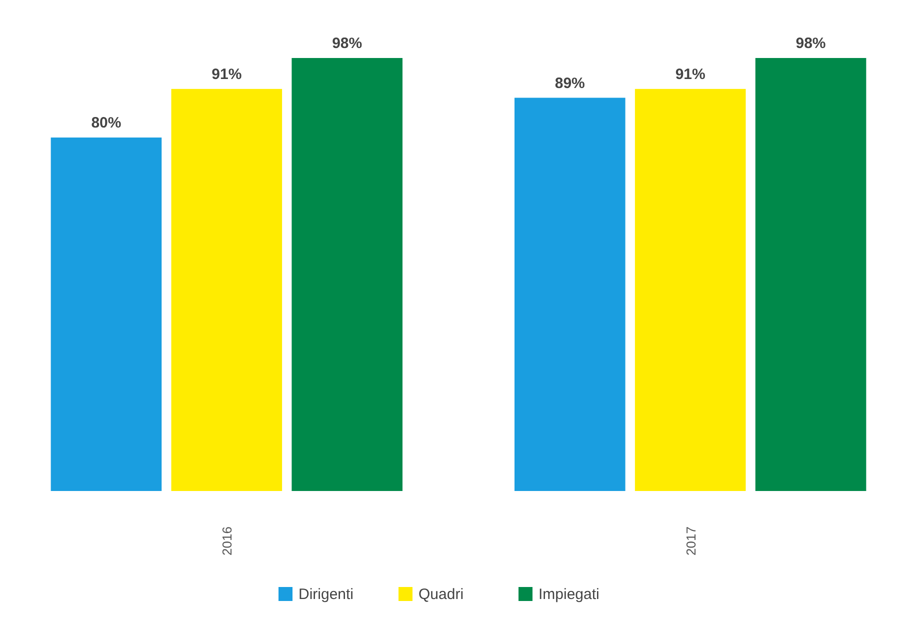  What do you see at coordinates (227, 541) in the screenshot?
I see `x-tick-label: 2016` at bounding box center [227, 541].